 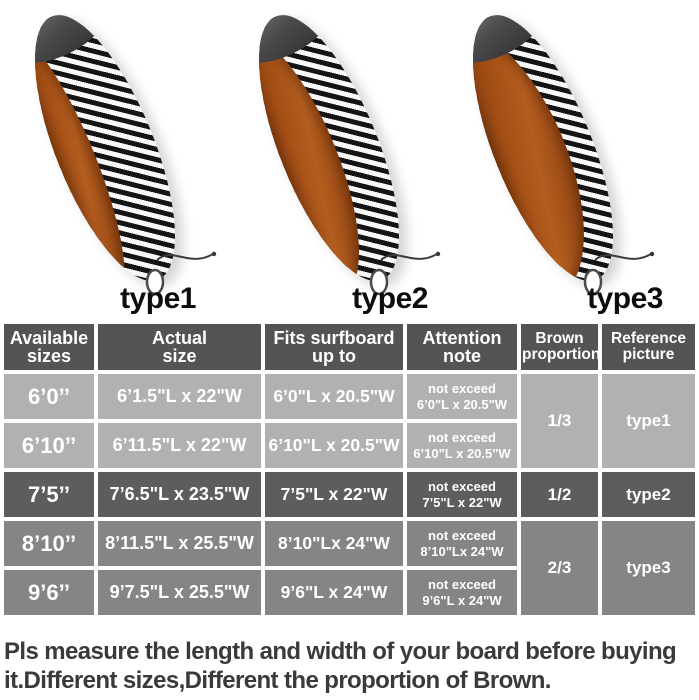 I want to click on col-header-available-sizes: Available sizes, so click(x=49, y=347).